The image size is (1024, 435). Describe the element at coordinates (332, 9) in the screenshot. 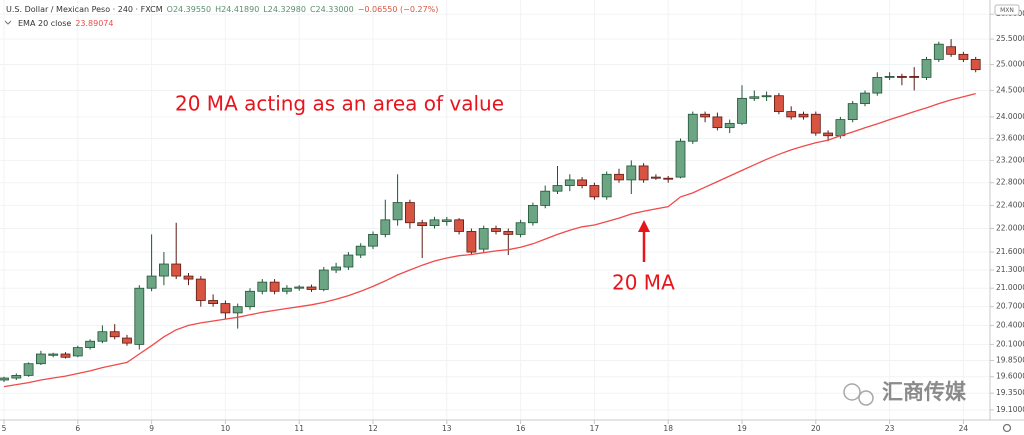

I see `close: C24.33000` at that location.